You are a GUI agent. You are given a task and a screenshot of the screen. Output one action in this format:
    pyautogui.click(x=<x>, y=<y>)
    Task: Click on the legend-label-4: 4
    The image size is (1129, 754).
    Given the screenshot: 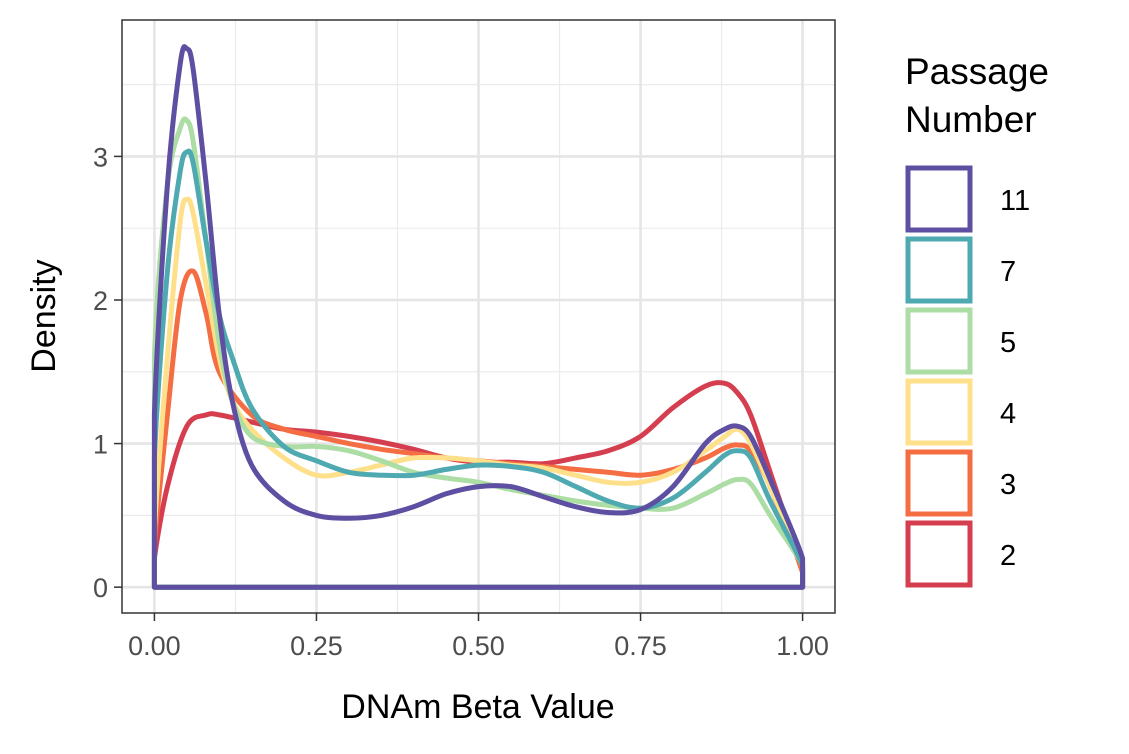 What is the action you would take?
    pyautogui.click(x=1008, y=414)
    